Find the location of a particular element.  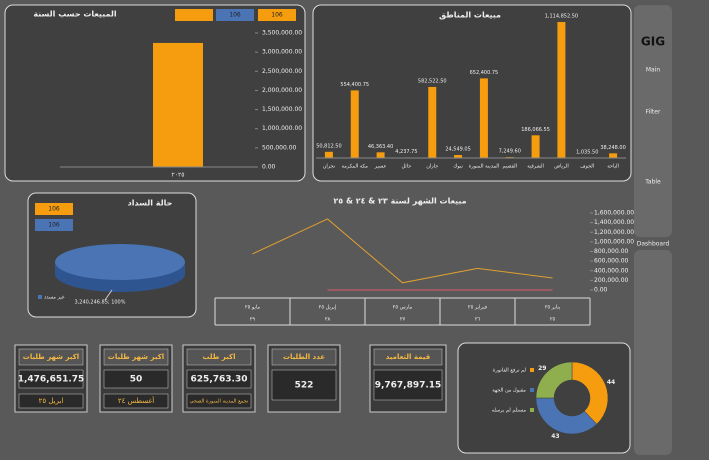

chart-title: مبيعات الشهر لسنة ٢٣ & ٢٤ & ٢٥ is located at coordinates (399, 201).